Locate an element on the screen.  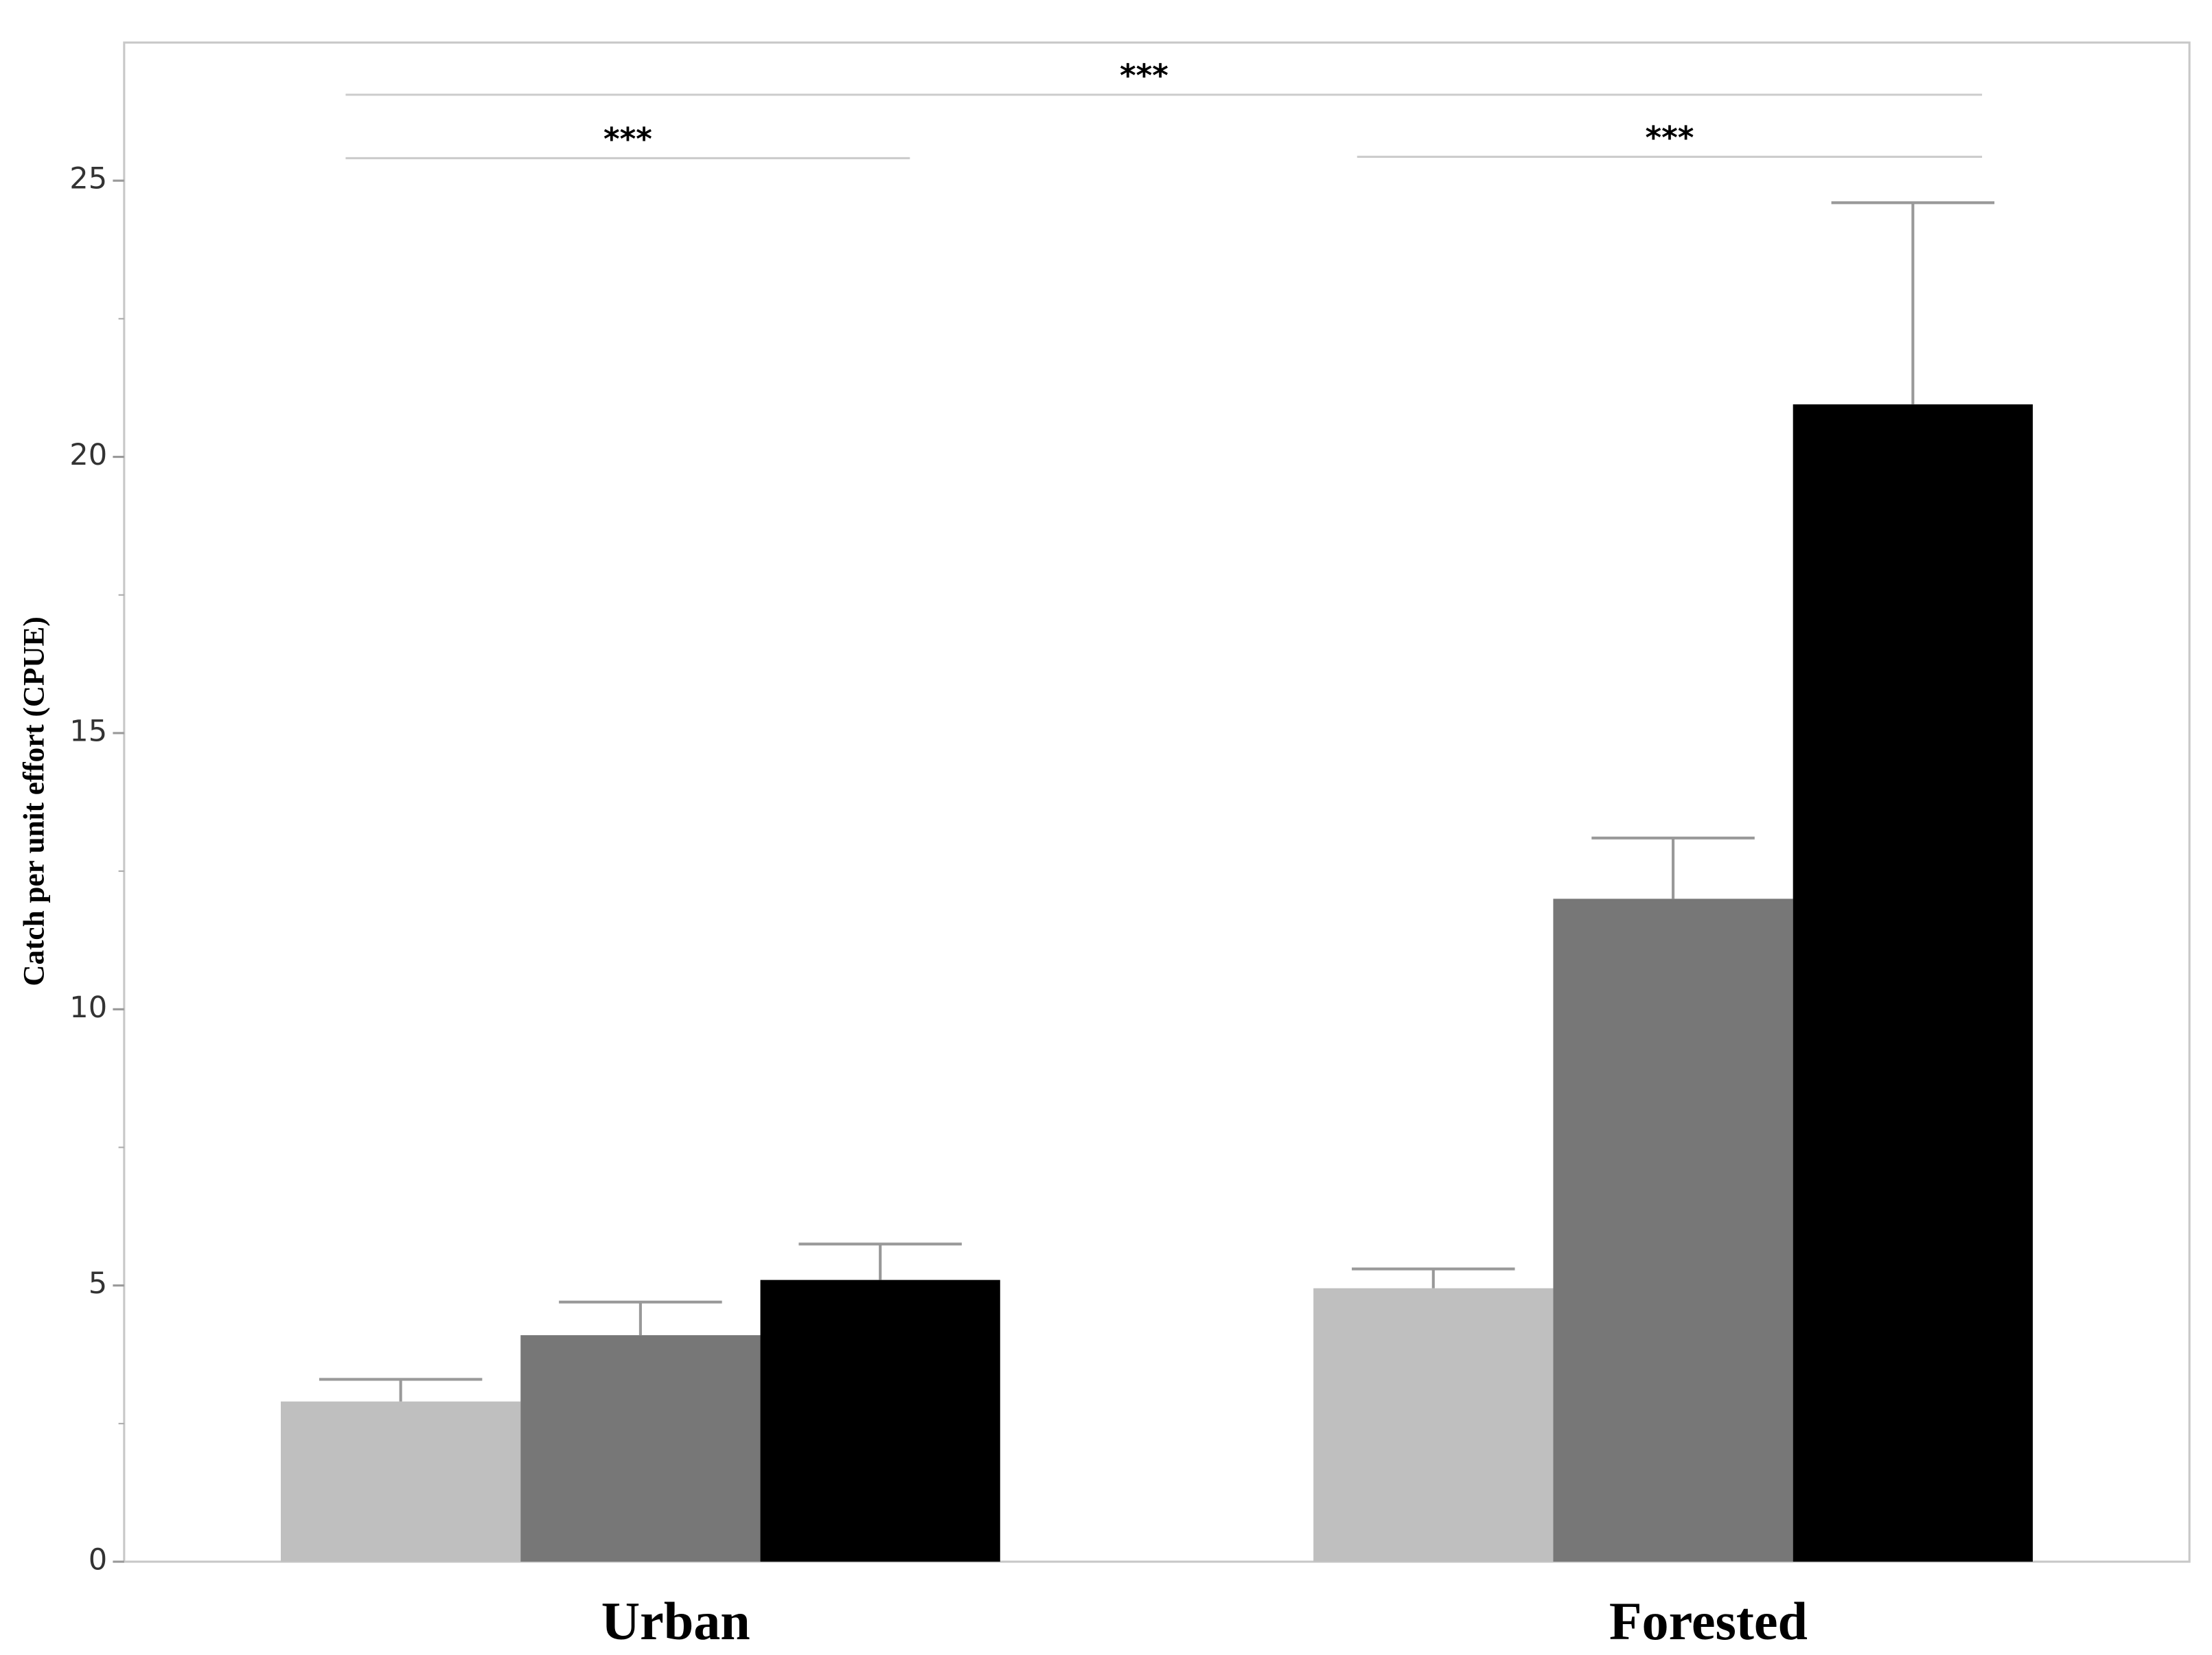
y-tick-label: 10 is located at coordinates (88, 1008).